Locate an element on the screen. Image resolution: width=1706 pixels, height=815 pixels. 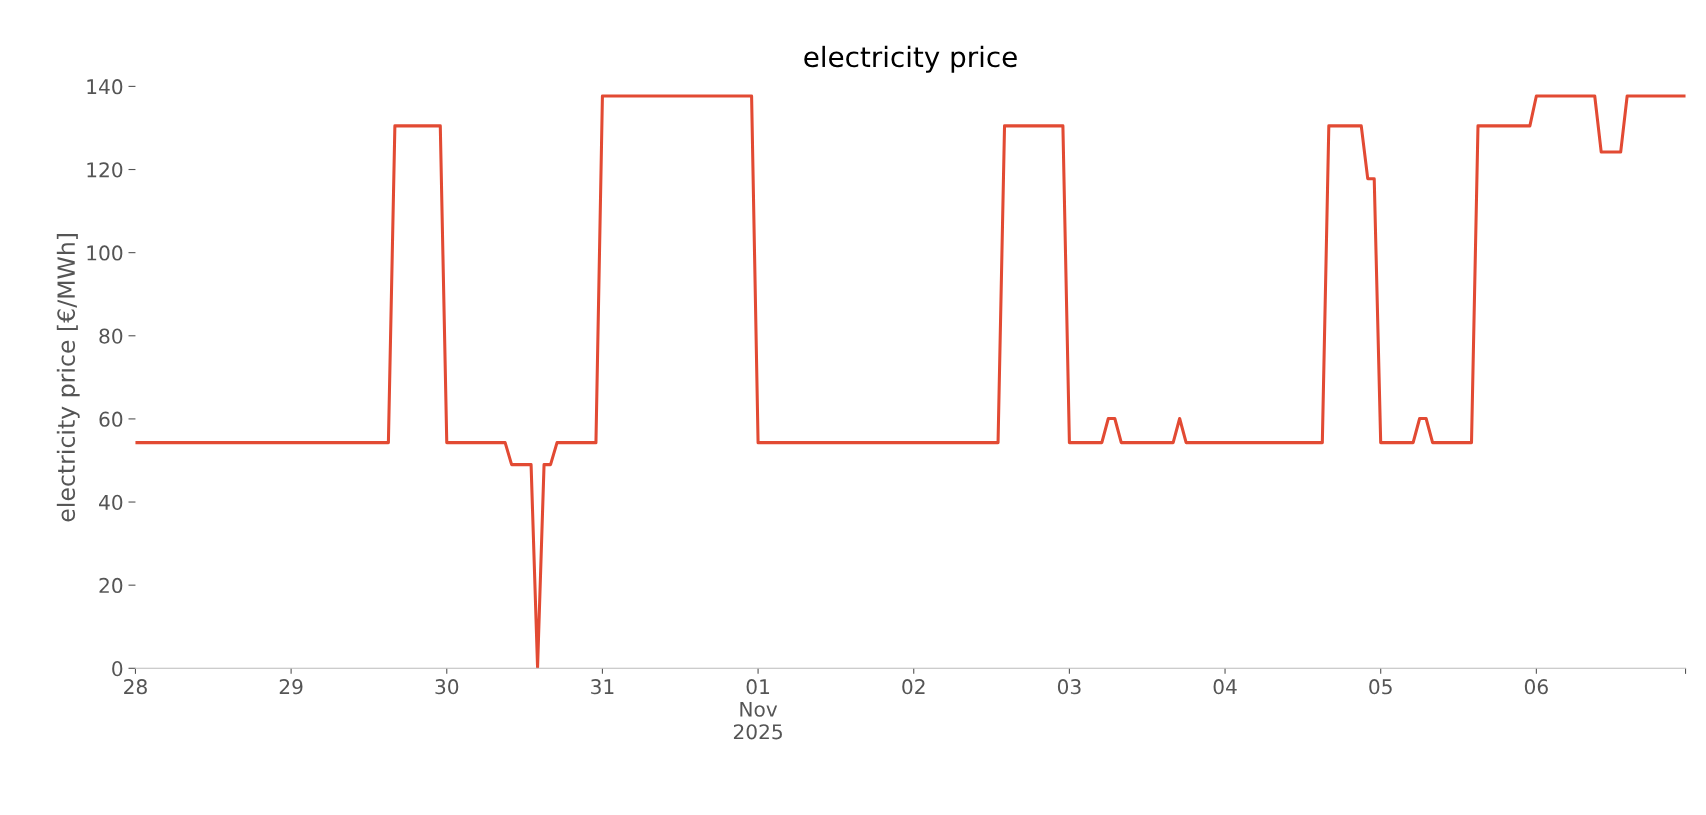
x-tick-label: 29 is located at coordinates (291, 687).